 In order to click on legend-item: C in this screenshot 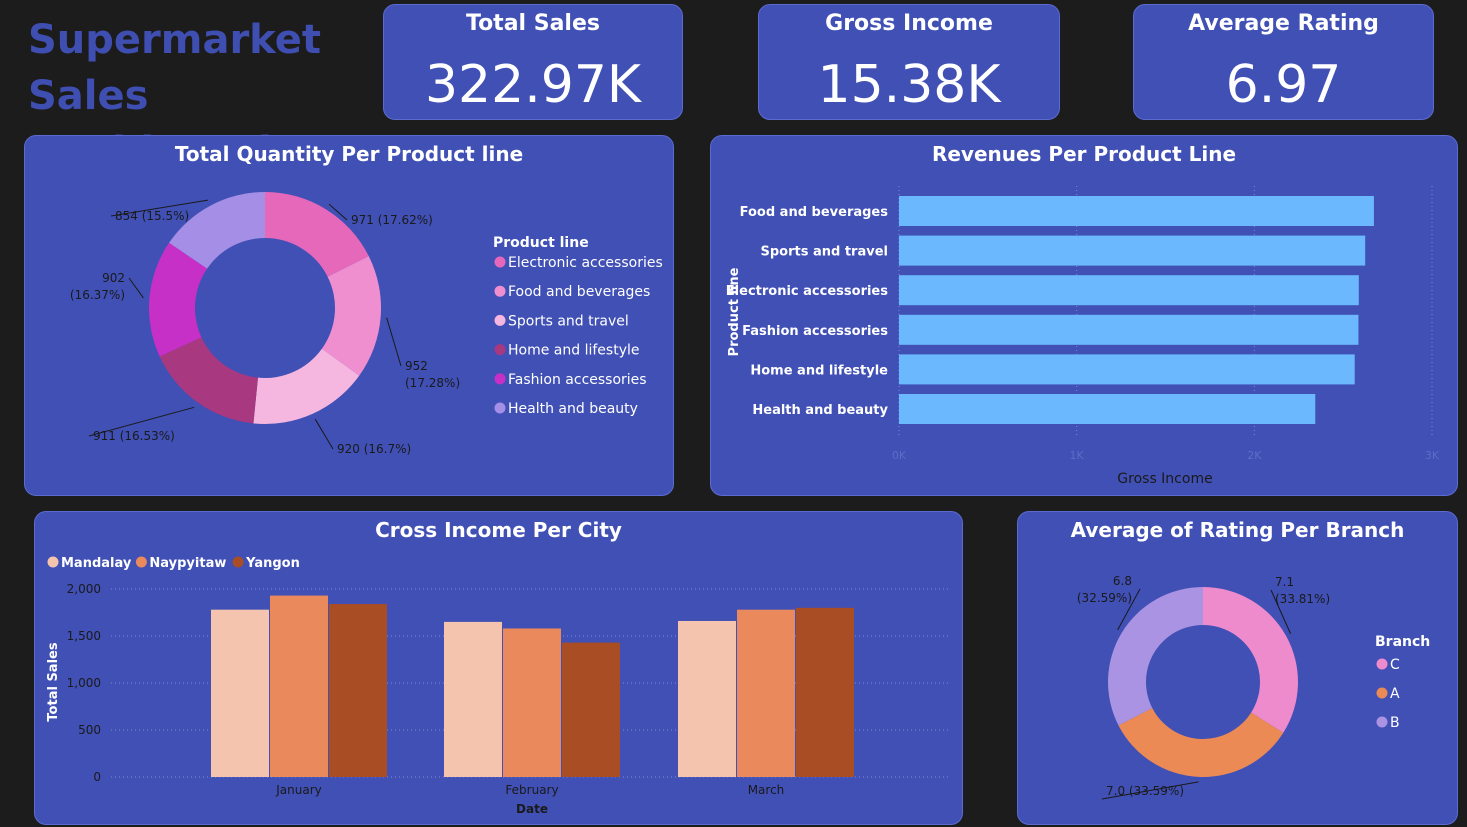, I will do `click(1395, 665)`.